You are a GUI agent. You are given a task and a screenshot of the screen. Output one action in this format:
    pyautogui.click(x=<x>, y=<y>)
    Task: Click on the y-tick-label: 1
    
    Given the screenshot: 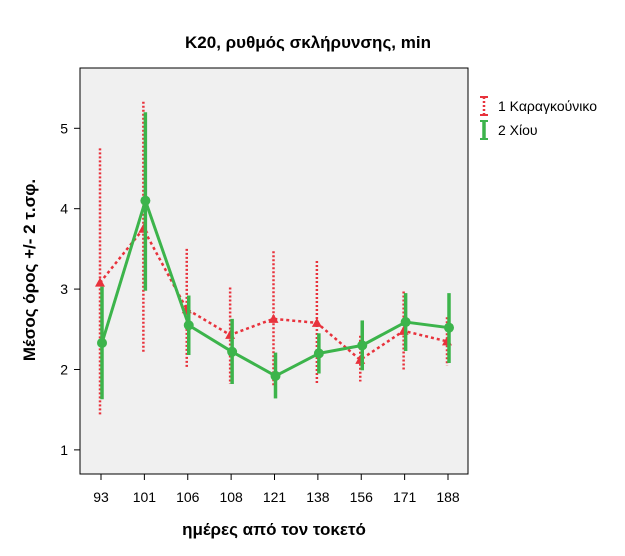 What is the action you would take?
    pyautogui.click(x=64, y=450)
    